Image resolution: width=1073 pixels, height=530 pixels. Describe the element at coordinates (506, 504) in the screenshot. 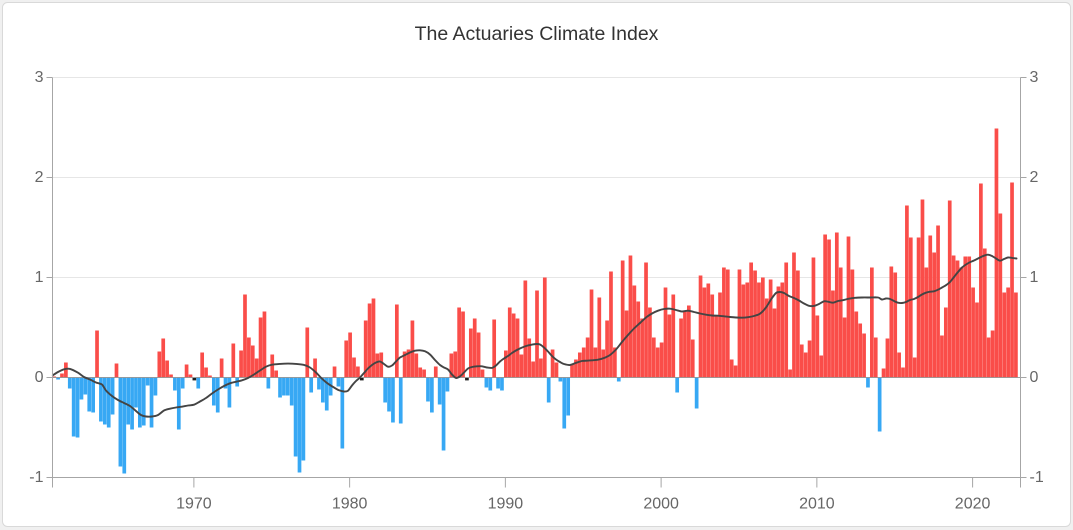

I see `svg-text: 1990` at that location.